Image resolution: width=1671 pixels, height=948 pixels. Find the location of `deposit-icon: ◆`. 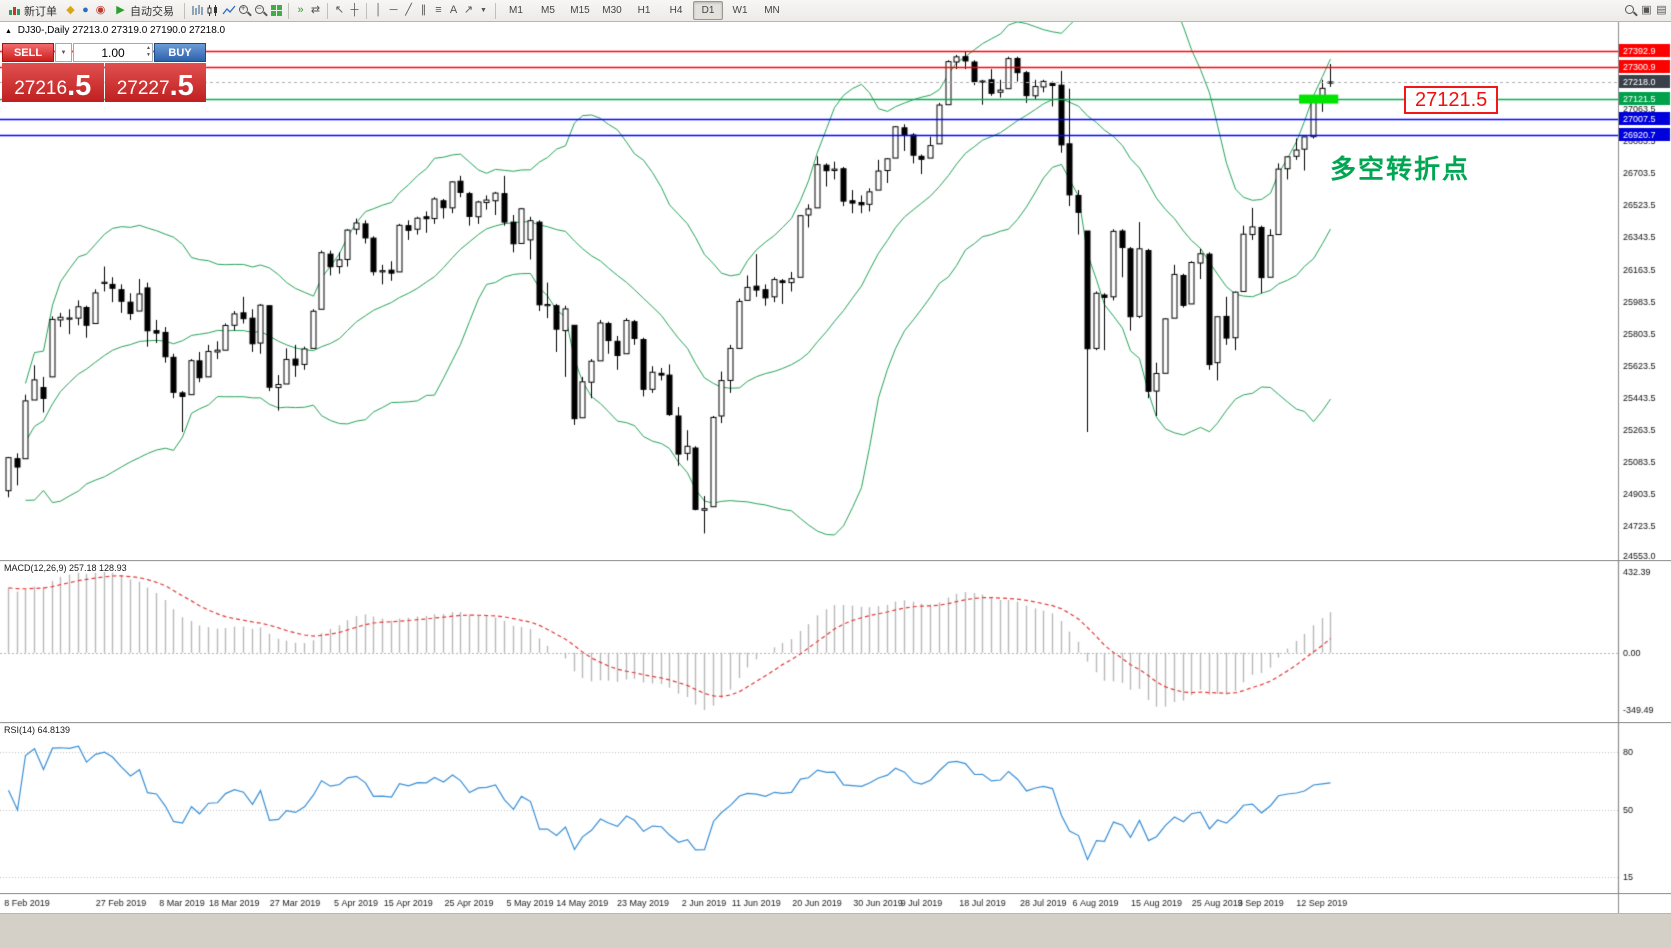

deposit-icon: ◆ is located at coordinates (70, 10).